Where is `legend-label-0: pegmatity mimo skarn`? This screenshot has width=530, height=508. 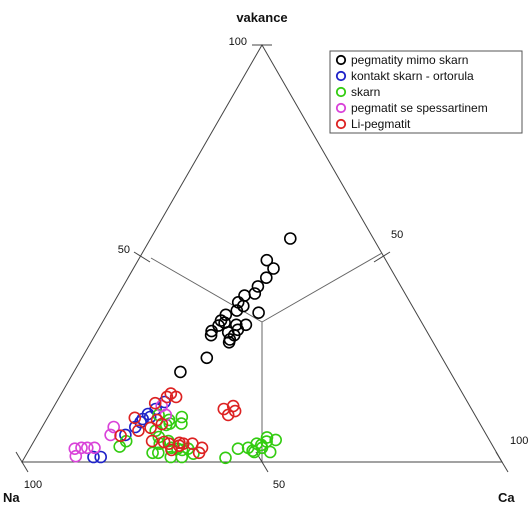 legend-label-0: pegmatity mimo skarn is located at coordinates (409, 60).